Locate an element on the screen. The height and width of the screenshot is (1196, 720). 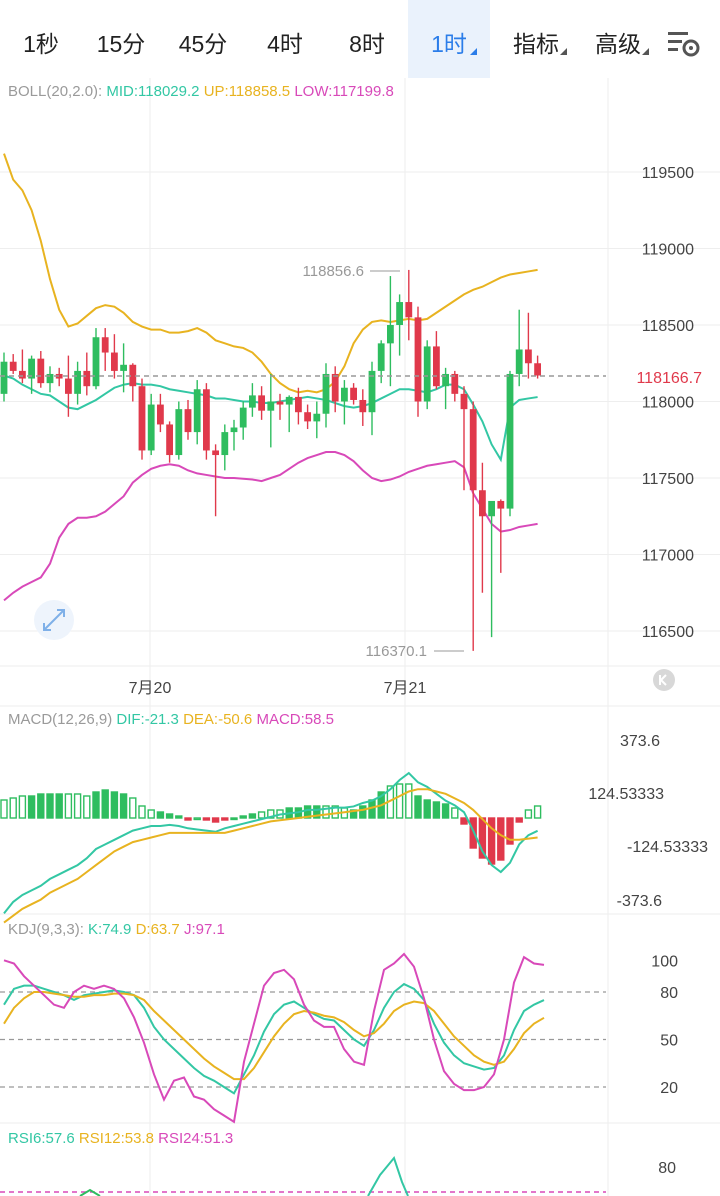
chart-settings-icon is located at coordinates (684, 44).